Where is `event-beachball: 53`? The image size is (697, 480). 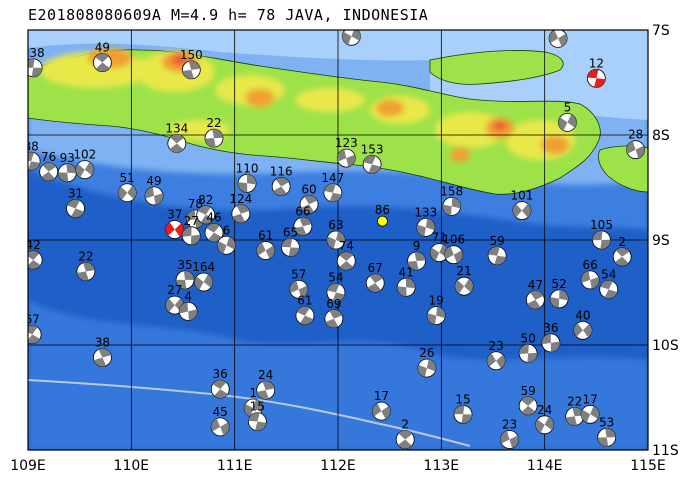 event-beachball: 53 is located at coordinates (607, 431).